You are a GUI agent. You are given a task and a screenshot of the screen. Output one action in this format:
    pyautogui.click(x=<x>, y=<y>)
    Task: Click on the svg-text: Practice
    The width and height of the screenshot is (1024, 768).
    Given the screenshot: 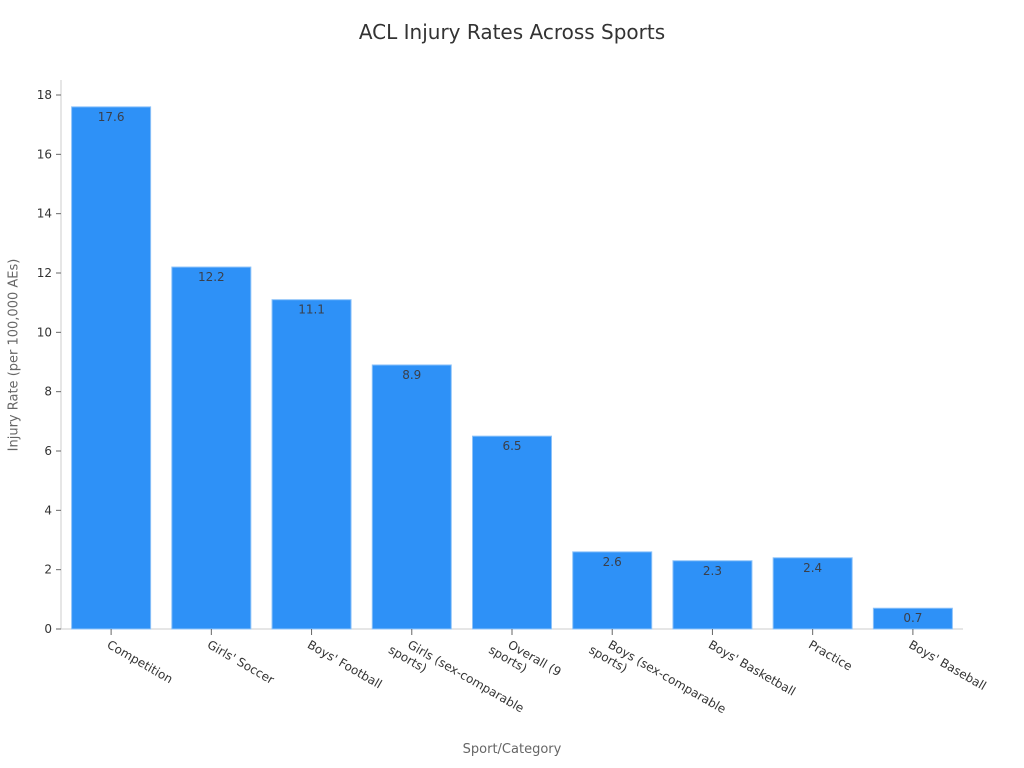 What is the action you would take?
    pyautogui.click(x=830, y=655)
    